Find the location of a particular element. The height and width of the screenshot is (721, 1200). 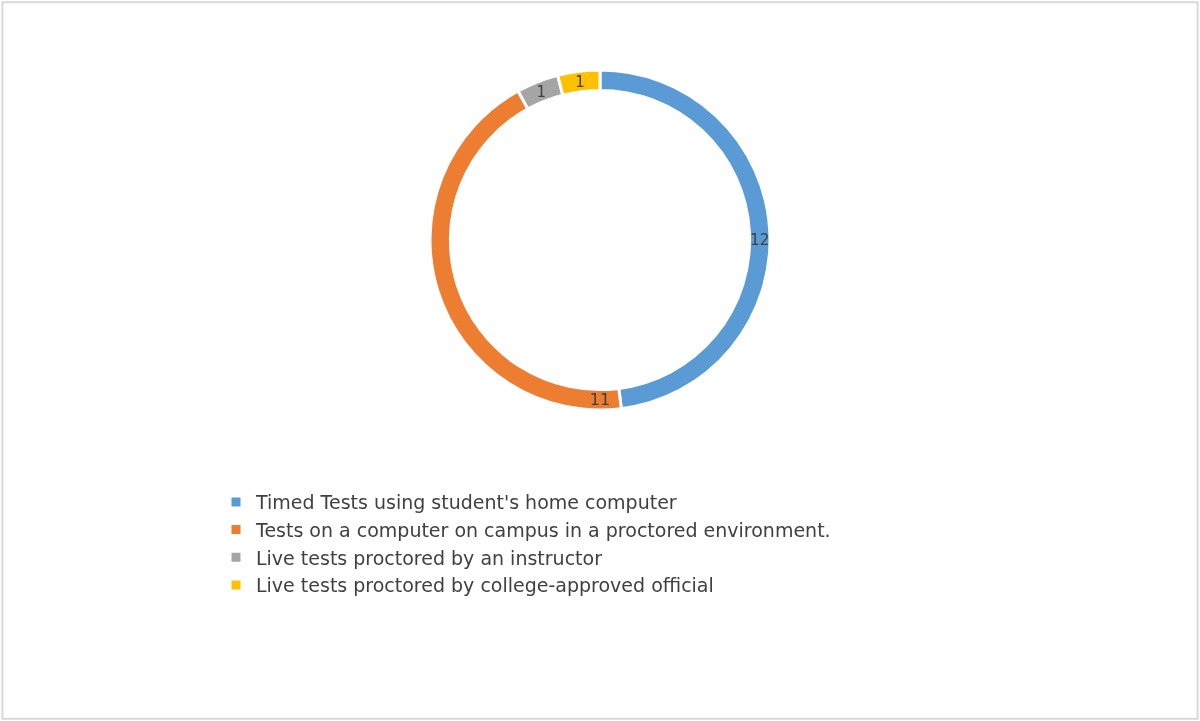

legend-label: Tests on a computer on campus in a proctored environment. is located at coordinates (543, 530).